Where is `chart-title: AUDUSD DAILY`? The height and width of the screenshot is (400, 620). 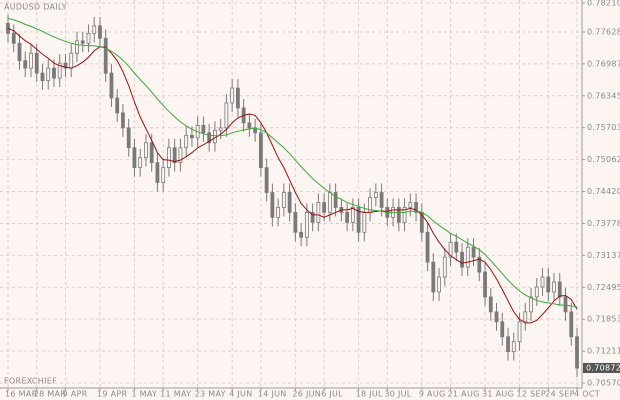
chart-title: AUDUSD DAILY is located at coordinates (35, 7).